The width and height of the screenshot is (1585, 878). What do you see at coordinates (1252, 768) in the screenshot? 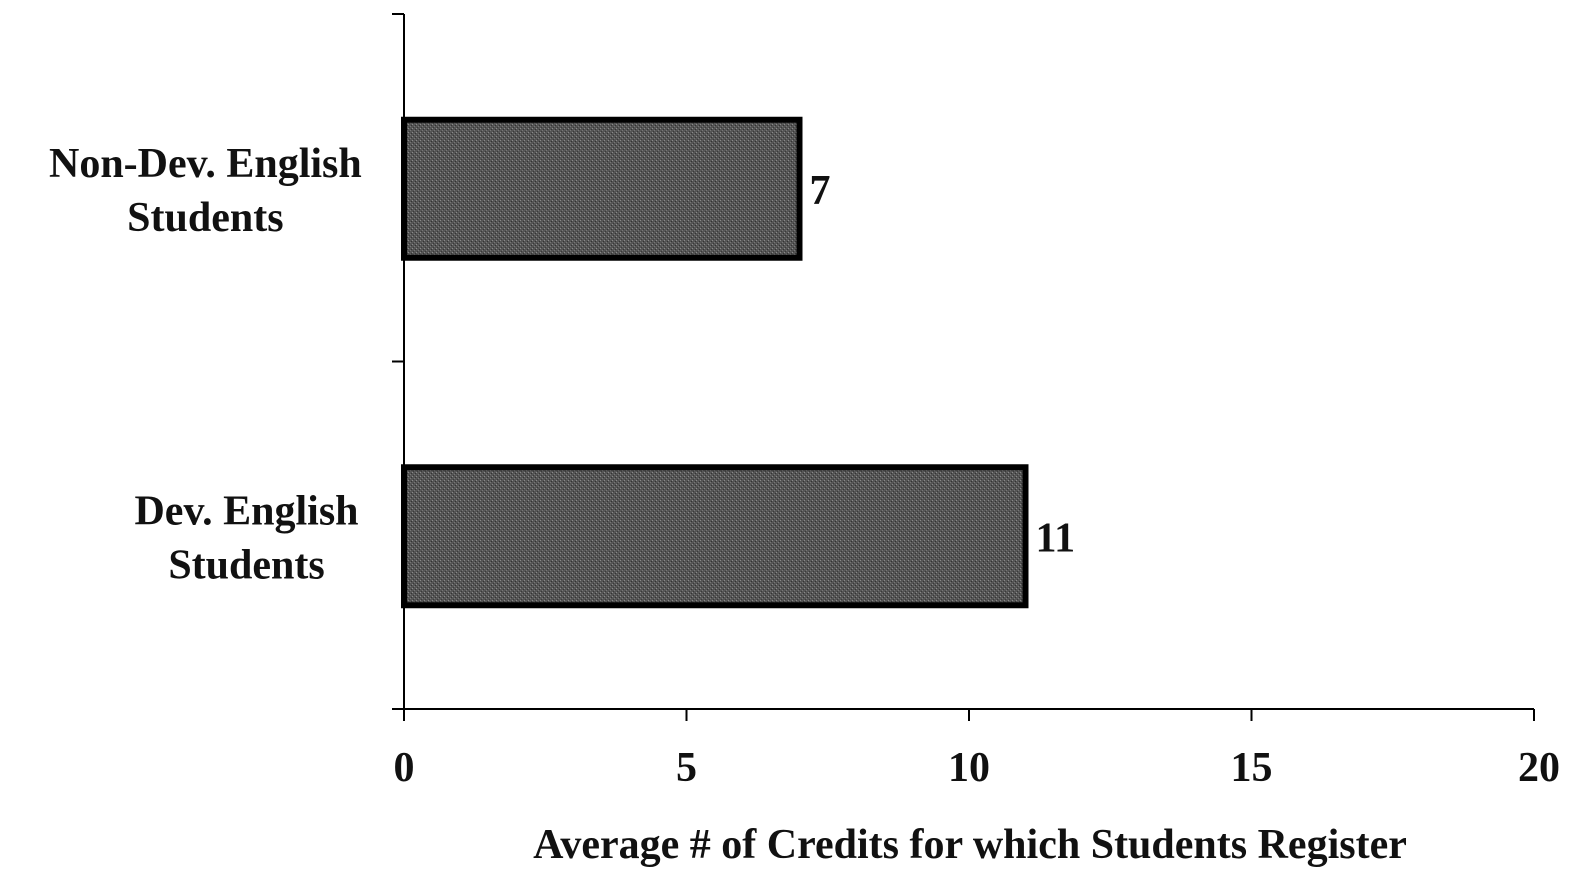
I see `x-tick-label-3: 15` at bounding box center [1252, 768].